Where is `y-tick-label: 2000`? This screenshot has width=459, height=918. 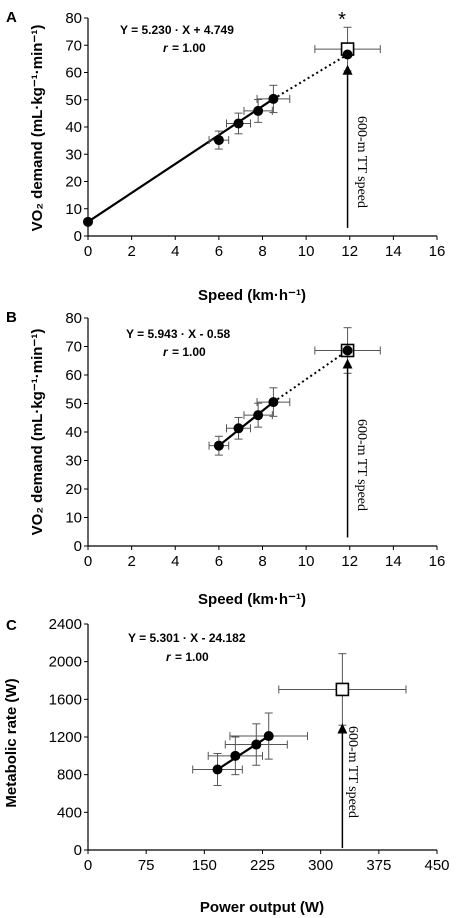 y-tick-label: 2000 is located at coordinates (65, 662).